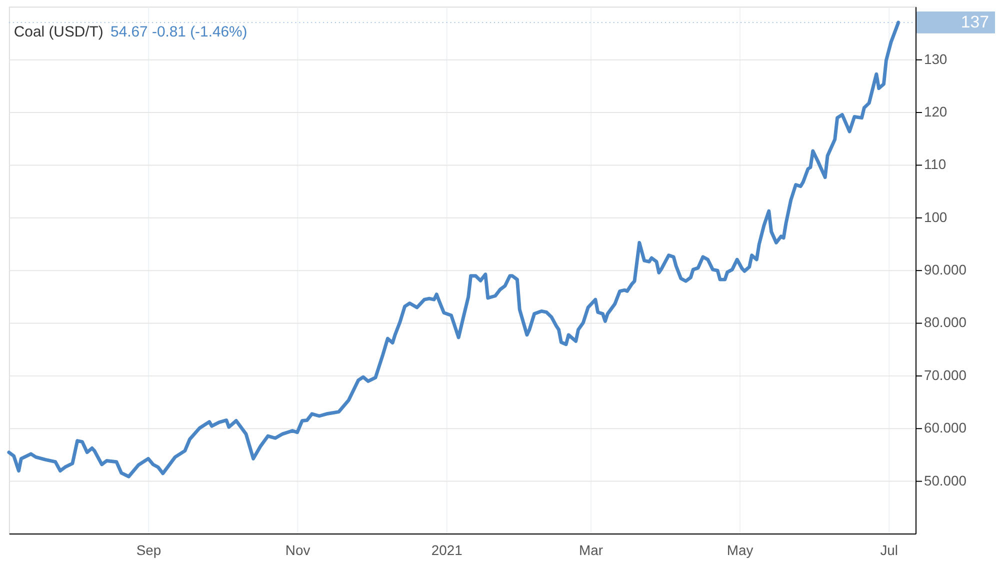  Describe the element at coordinates (945, 374) in the screenshot. I see `y-tick-label: 70.000` at that location.